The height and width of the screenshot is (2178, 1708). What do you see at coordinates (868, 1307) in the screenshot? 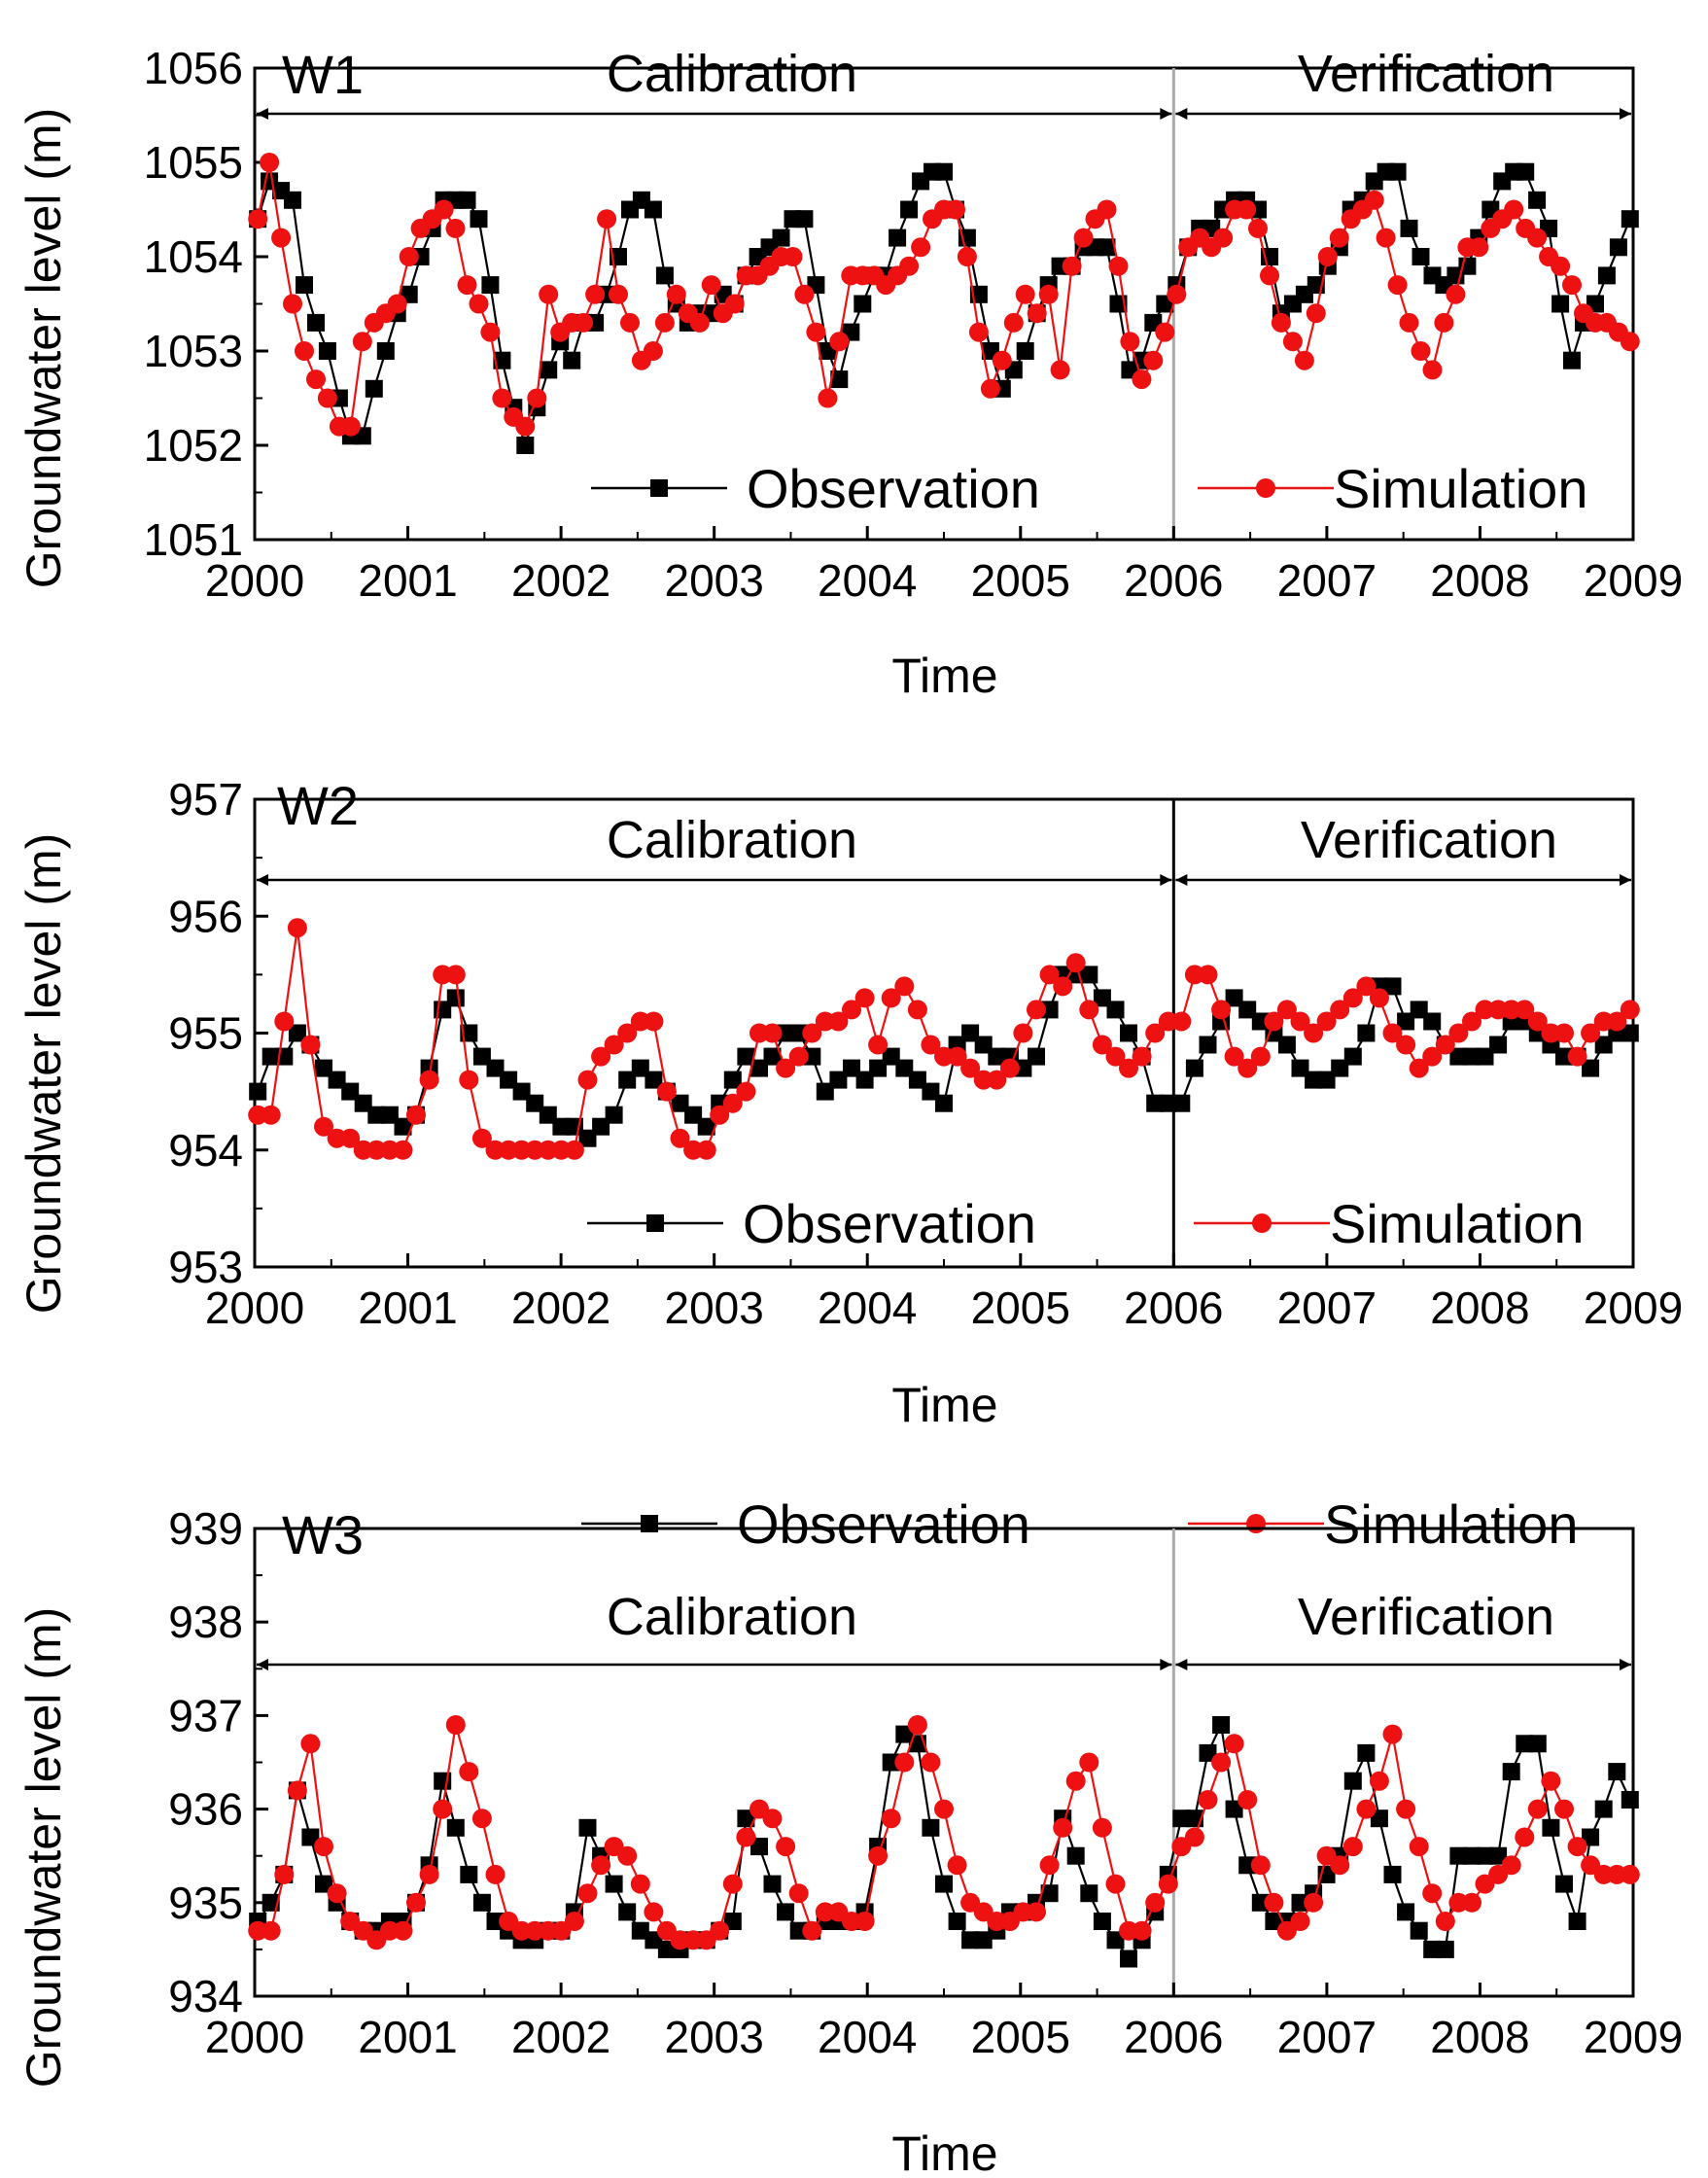
I see `panel-w2-xtick-label: 2004` at bounding box center [868, 1307].